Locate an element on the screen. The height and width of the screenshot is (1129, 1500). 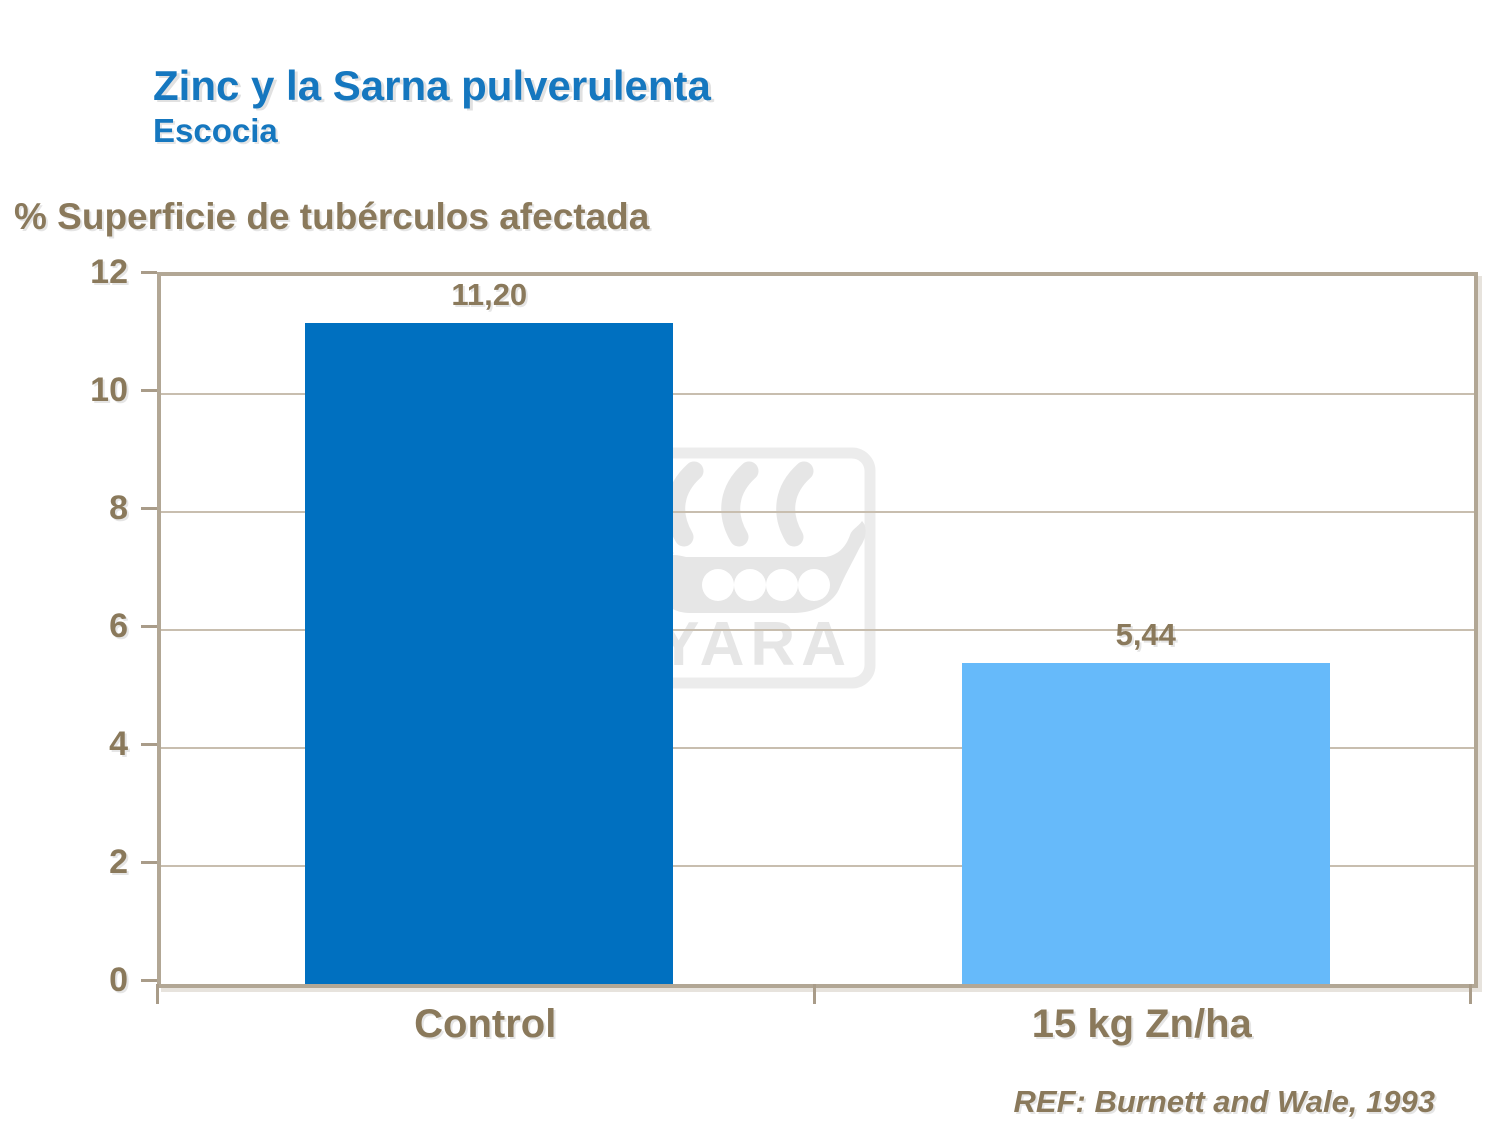
watermark-wordmark: YARA is located at coordinates (755, 644).